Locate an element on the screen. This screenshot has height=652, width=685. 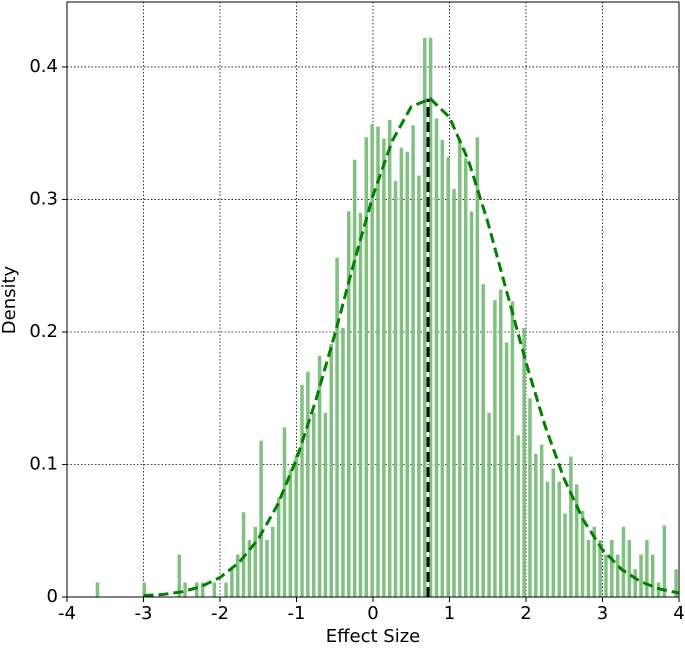
y-tick-label: 0.4 is located at coordinates (43, 66).